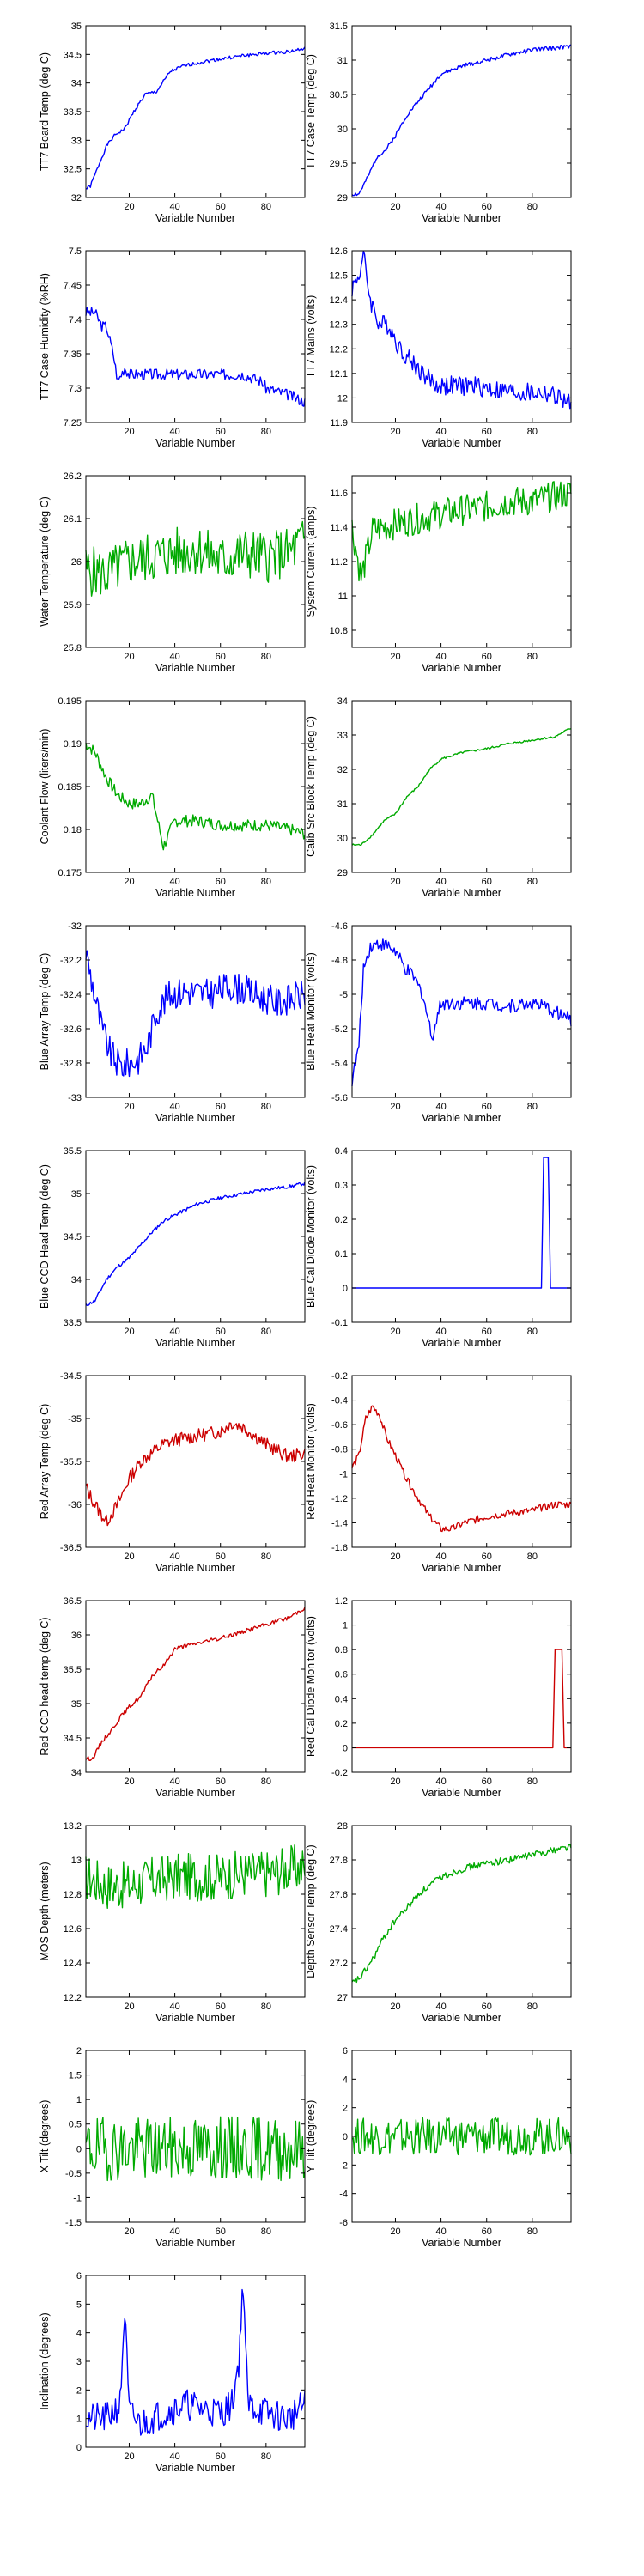 Image resolution: width=644 pixels, height=2576 pixels. Describe the element at coordinates (70, 788) in the screenshot. I see `y-tick-label: 0.185` at that location.